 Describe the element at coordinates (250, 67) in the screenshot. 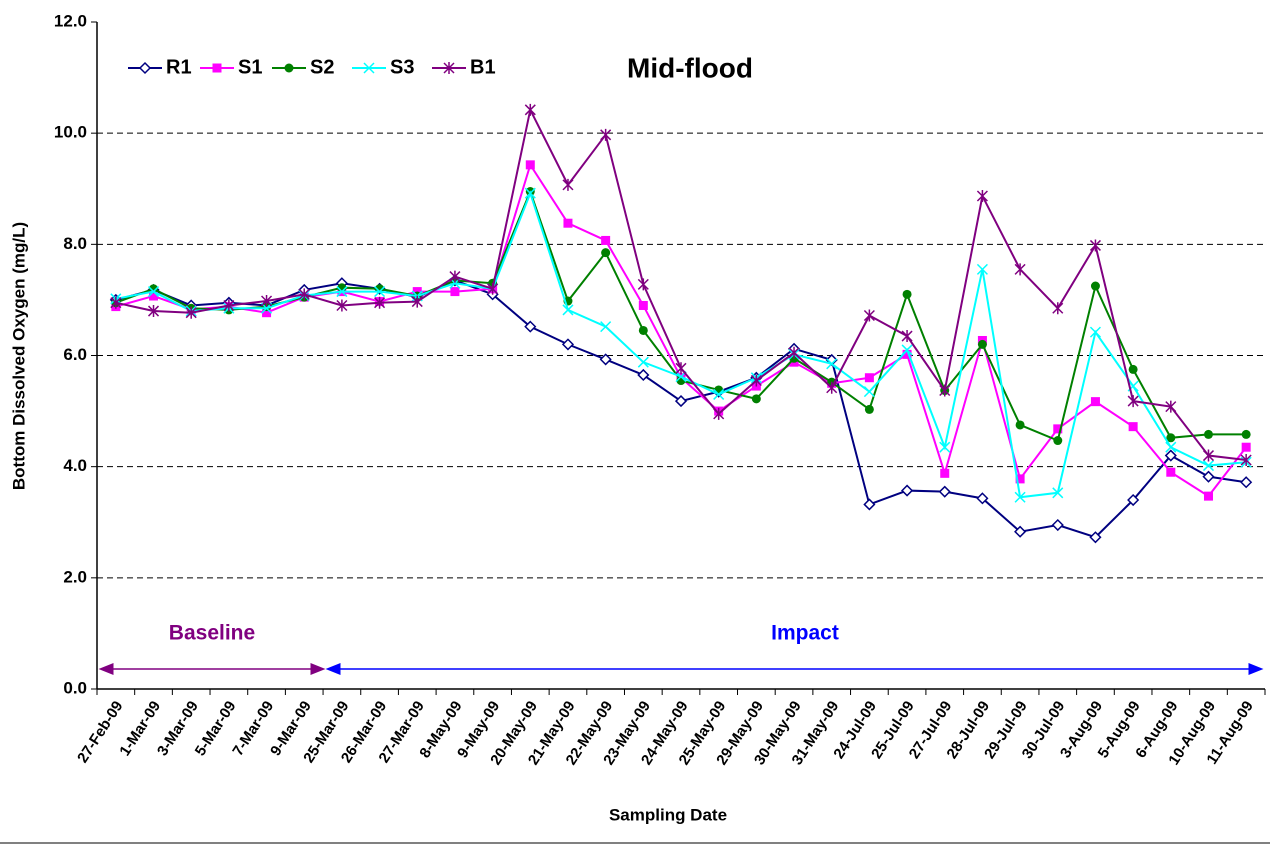

I see `legend-label: S1` at that location.